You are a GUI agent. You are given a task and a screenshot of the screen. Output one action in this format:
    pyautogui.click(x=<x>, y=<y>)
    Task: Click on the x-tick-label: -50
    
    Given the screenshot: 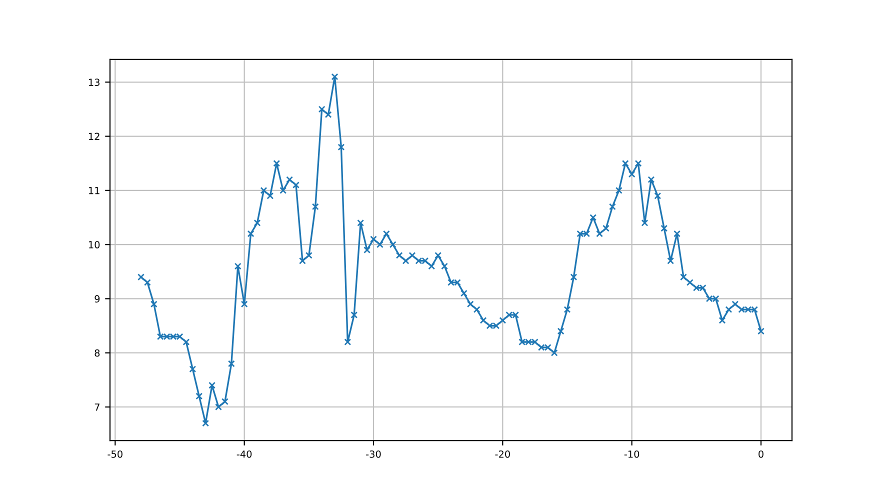 What is the action you would take?
    pyautogui.click(x=115, y=454)
    